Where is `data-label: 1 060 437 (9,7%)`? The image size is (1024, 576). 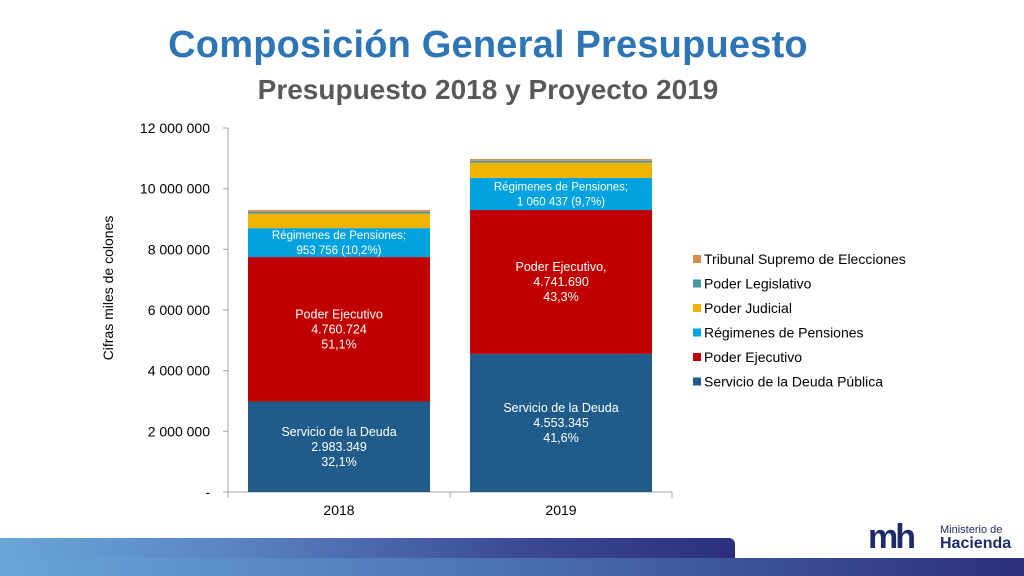
data-label: 1 060 437 (9,7%) is located at coordinates (561, 202).